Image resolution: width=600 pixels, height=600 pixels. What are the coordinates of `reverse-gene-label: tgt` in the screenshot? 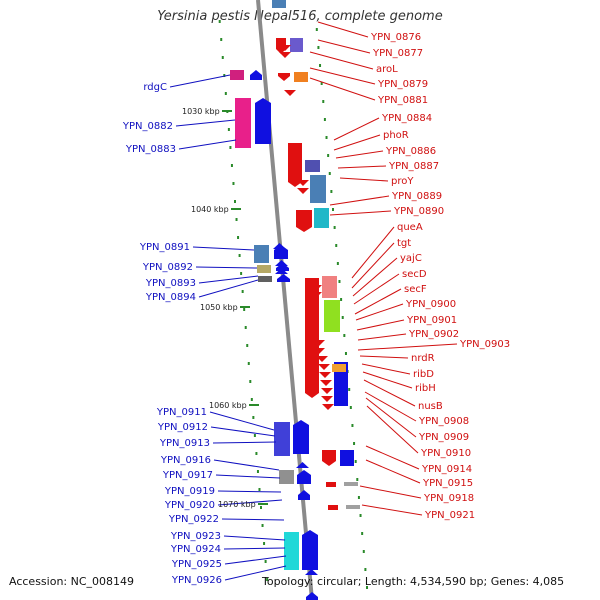 It's located at (404, 243).